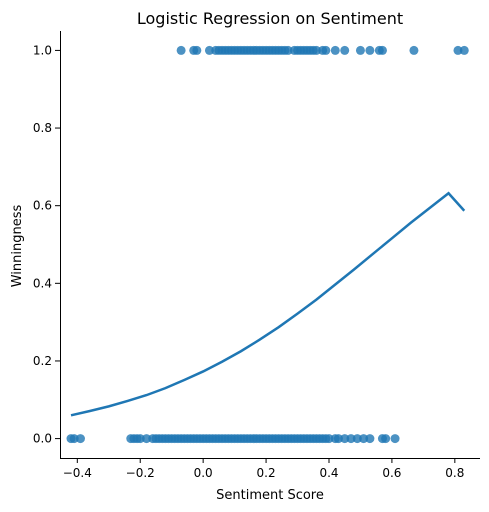 The width and height of the screenshot is (489, 512). I want to click on x-tick-label: 0.0, so click(203, 473).